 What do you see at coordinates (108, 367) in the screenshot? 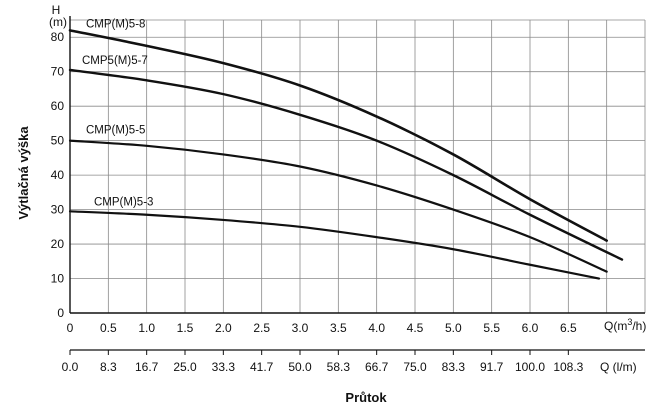
I see `x2-tick-label: 8.3` at bounding box center [108, 367].